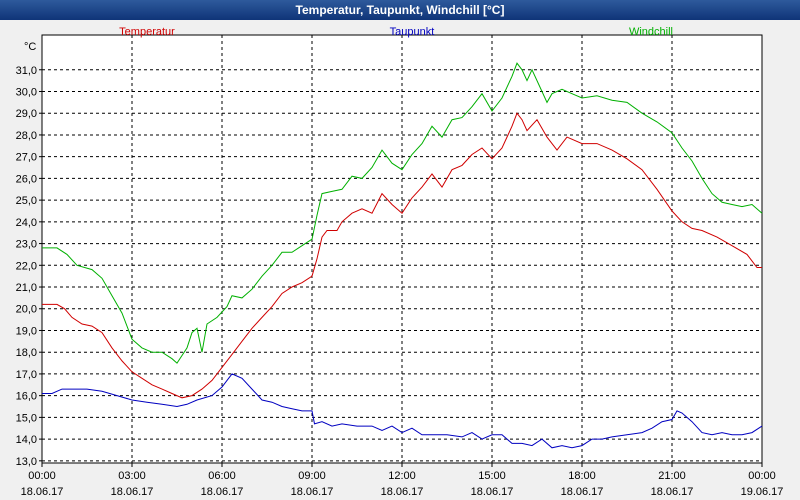 The image size is (800, 500). What do you see at coordinates (26, 353) in the screenshot?
I see `y-tick-label: 18,0` at bounding box center [26, 353].